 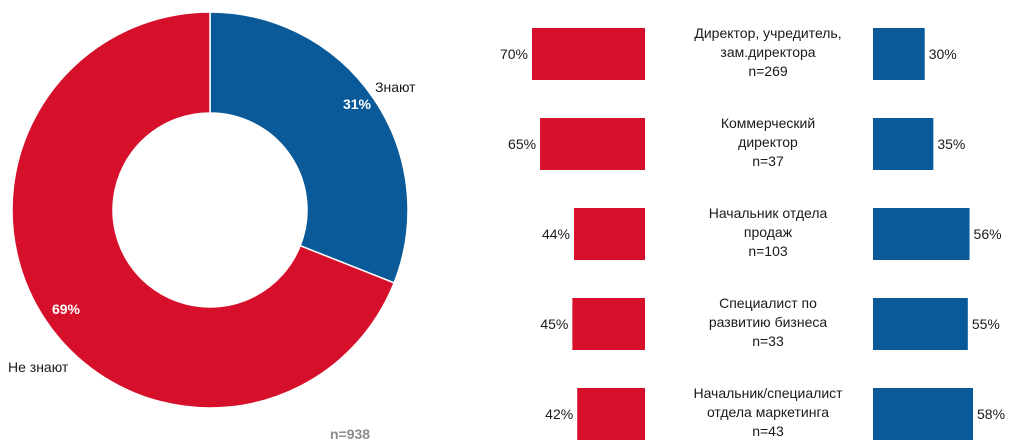 I want to click on category-label-1-line-2: n=37, so click(x=768, y=161).